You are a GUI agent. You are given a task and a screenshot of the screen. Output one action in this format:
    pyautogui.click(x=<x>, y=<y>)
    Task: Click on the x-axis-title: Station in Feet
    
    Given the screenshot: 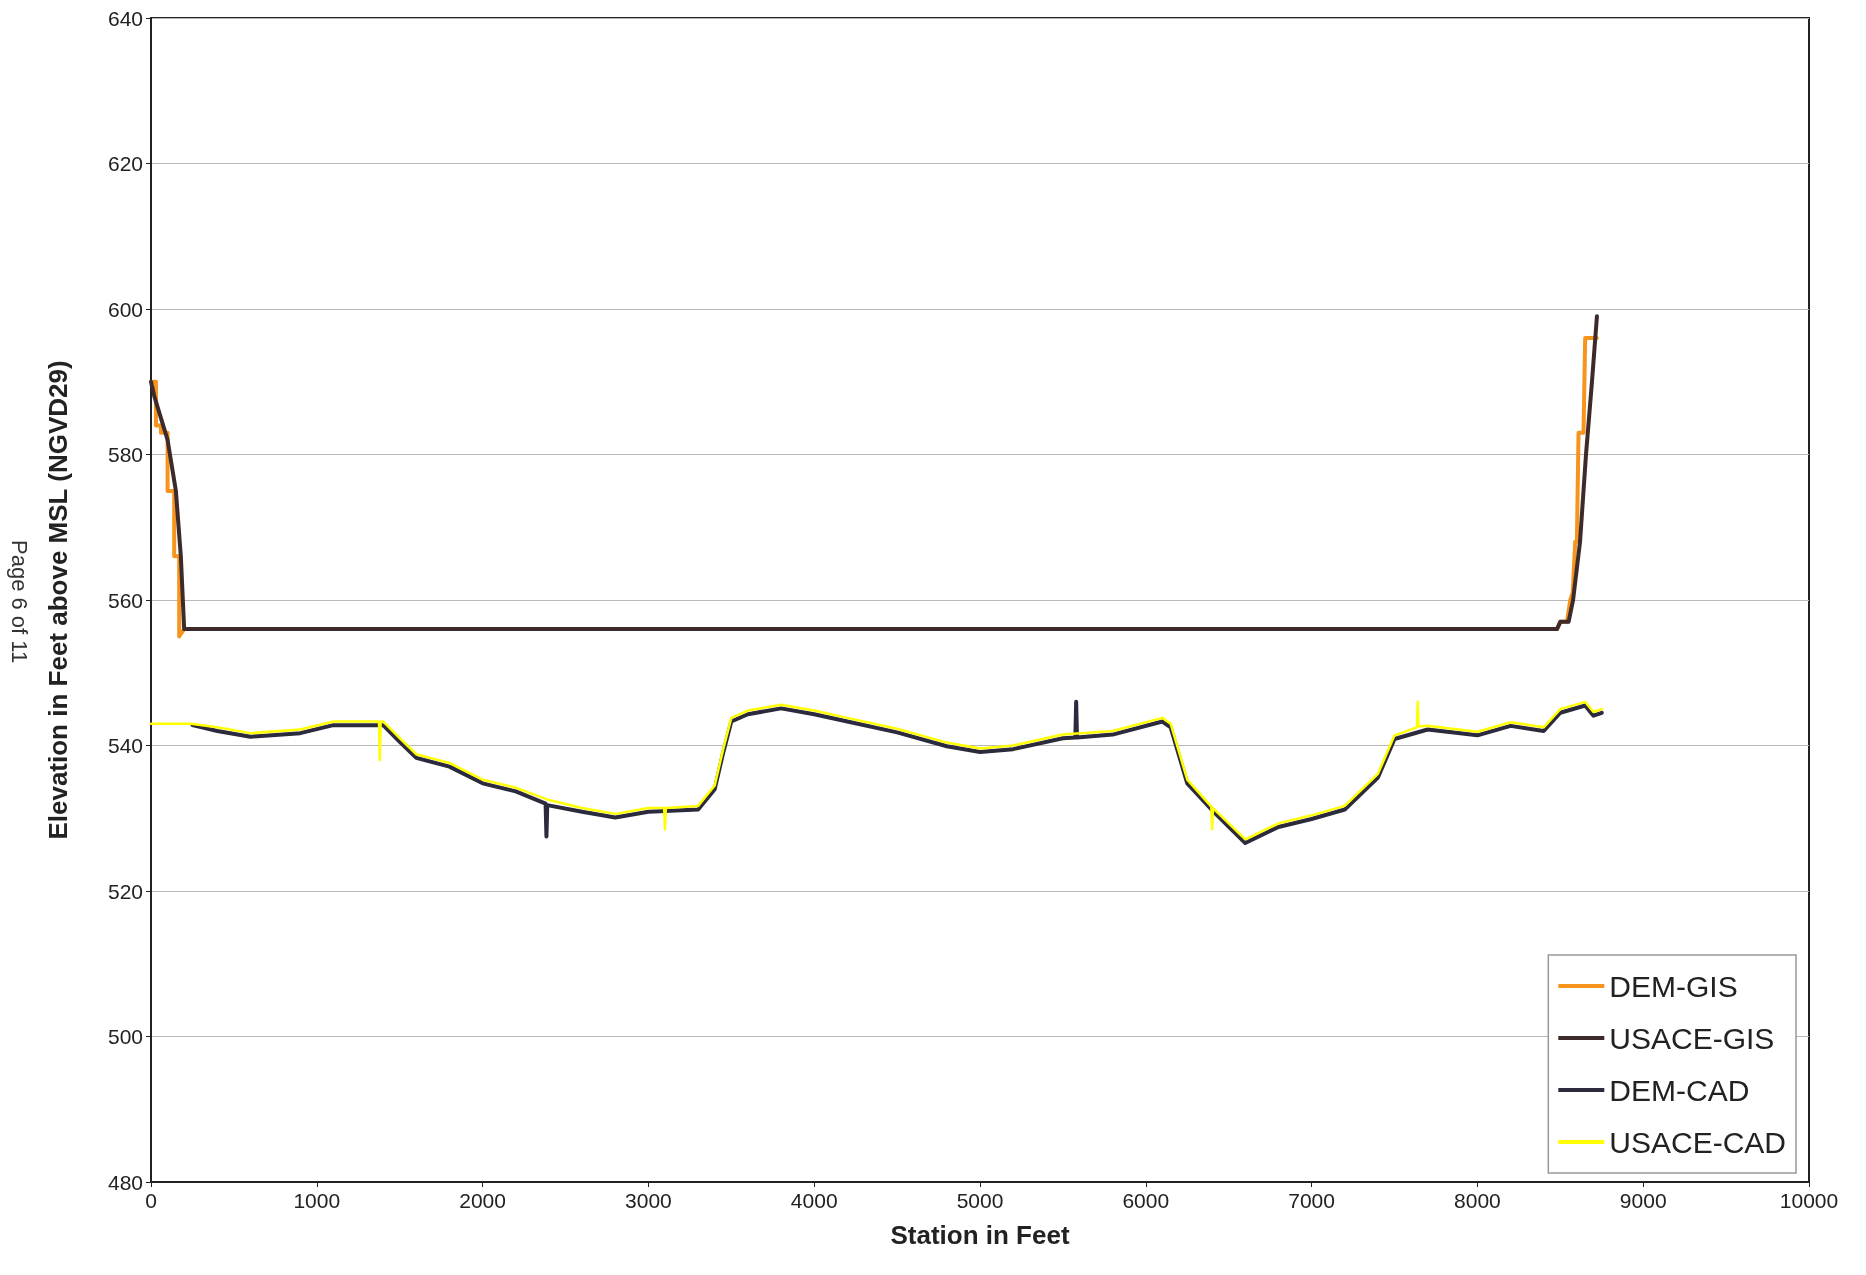 What is the action you would take?
    pyautogui.click(x=980, y=1235)
    